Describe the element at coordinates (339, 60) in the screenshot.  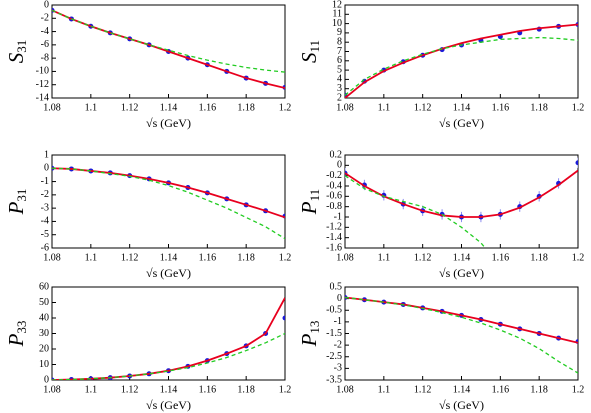
I see `y-tick-label: 6` at that location.